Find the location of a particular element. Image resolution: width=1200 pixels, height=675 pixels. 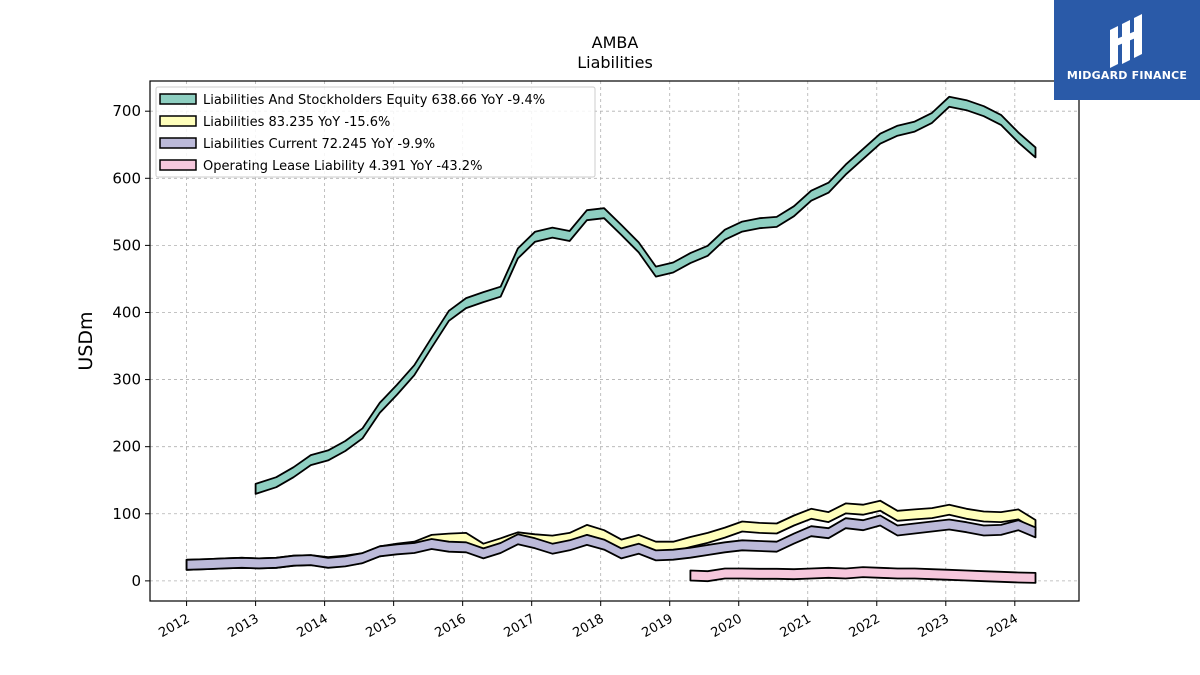

y-axis-label: USDm is located at coordinates (86, 340).